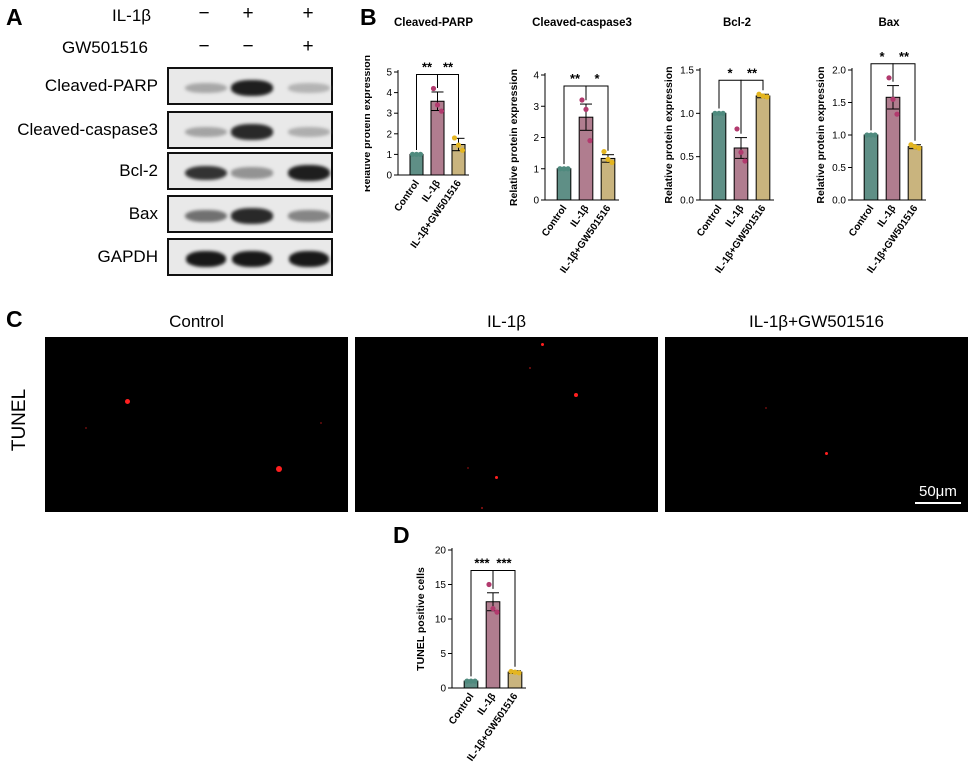 Image resolution: width=969 pixels, height=771 pixels. I want to click on chart-title: Cleaved-caspase3, so click(582, 23).